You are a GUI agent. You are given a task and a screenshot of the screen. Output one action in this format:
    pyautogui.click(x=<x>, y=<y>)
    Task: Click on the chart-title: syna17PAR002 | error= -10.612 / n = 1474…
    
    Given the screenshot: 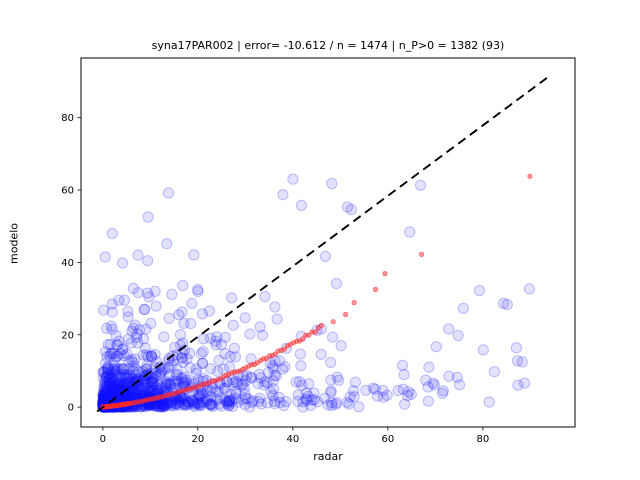 What is the action you would take?
    pyautogui.click(x=328, y=45)
    